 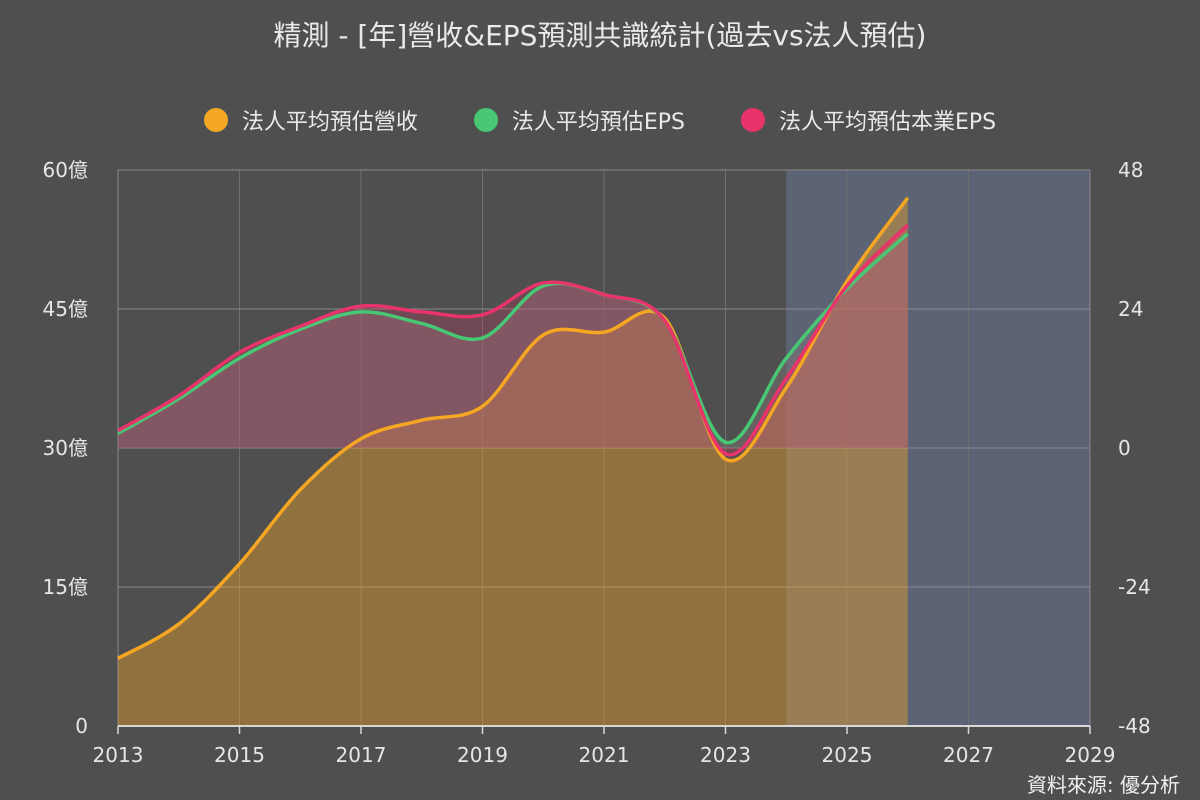 What do you see at coordinates (847, 755) in the screenshot?
I see `x-tick-label: 2025` at bounding box center [847, 755].